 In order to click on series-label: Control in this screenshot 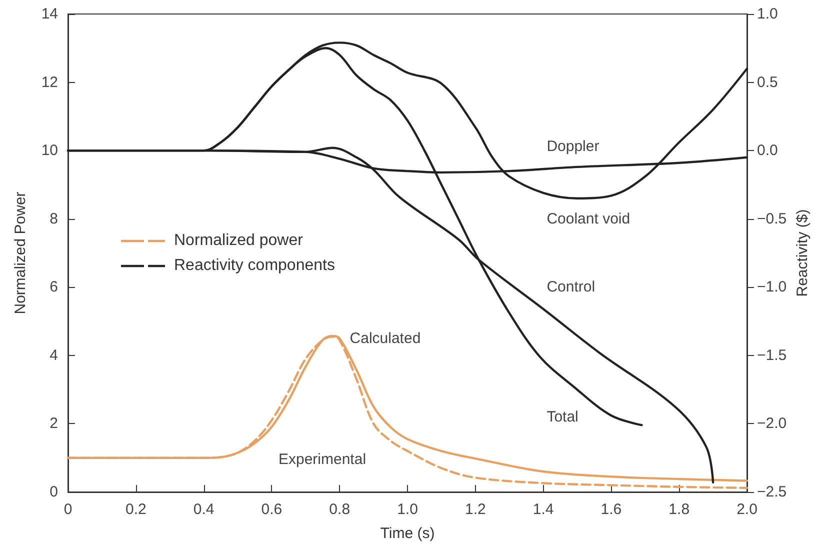, I will do `click(571, 287)`.